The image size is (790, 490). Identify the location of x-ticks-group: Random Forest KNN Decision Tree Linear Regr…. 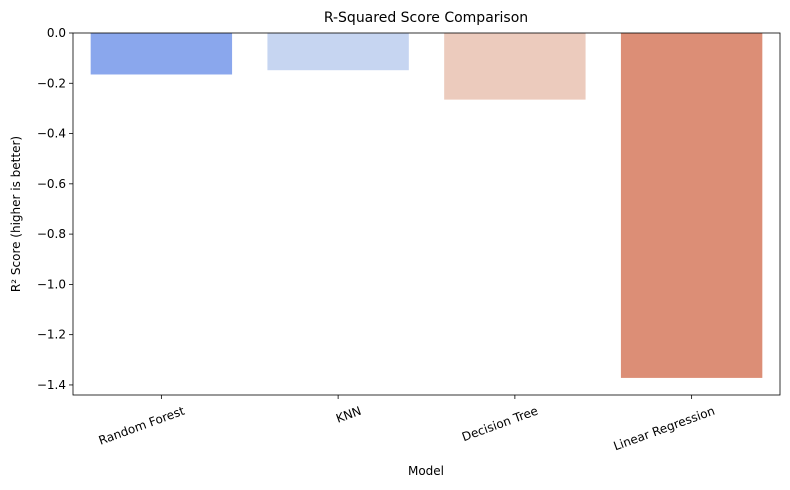
(407, 424).